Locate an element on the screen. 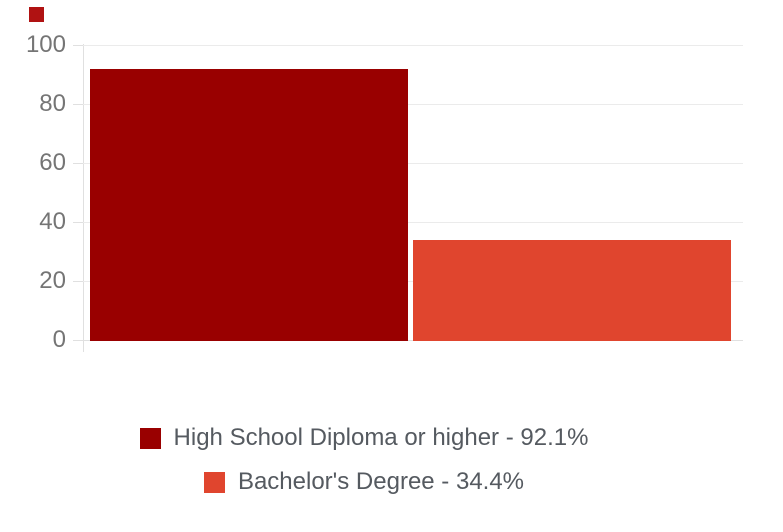  y-axis-label-100: 100 is located at coordinates (45, 44).